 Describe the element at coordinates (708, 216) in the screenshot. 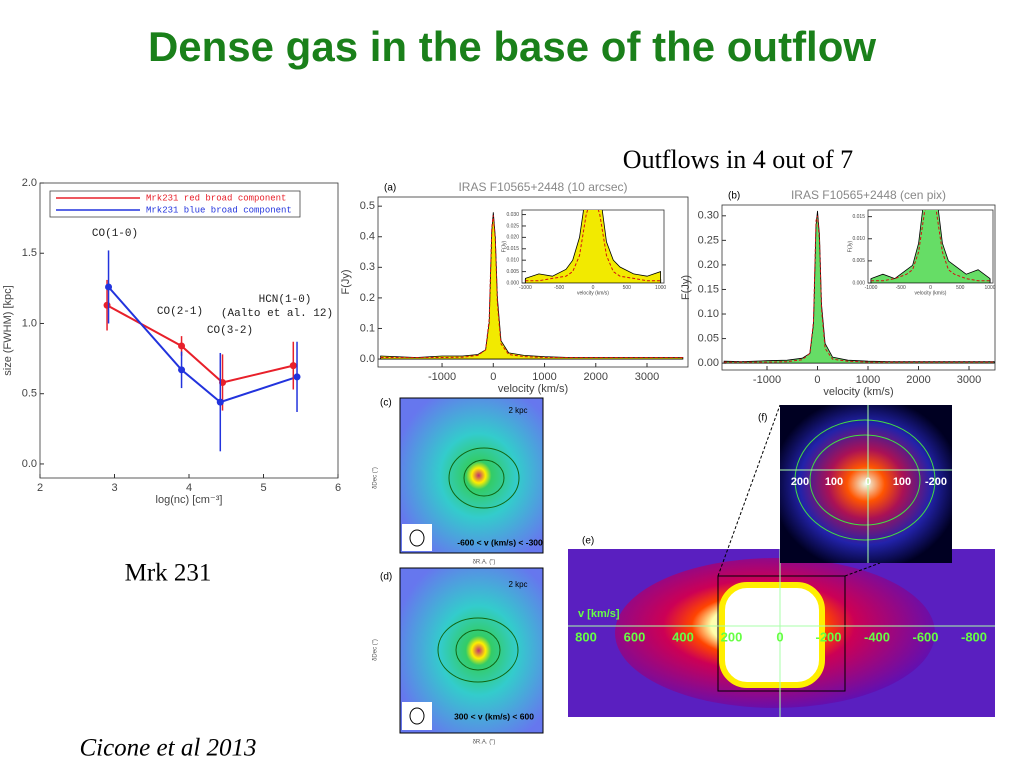

I see `y-tick-label: 0.30` at that location.